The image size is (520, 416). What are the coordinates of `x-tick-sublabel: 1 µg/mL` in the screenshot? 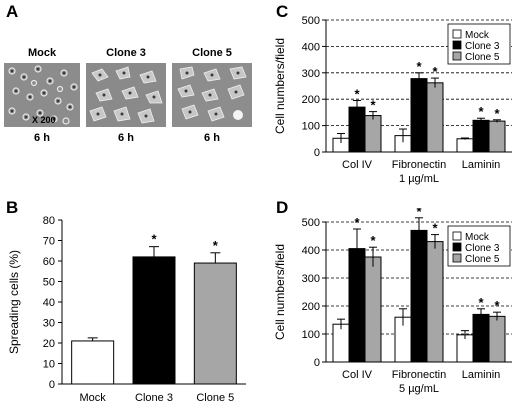 It's located at (419, 179).